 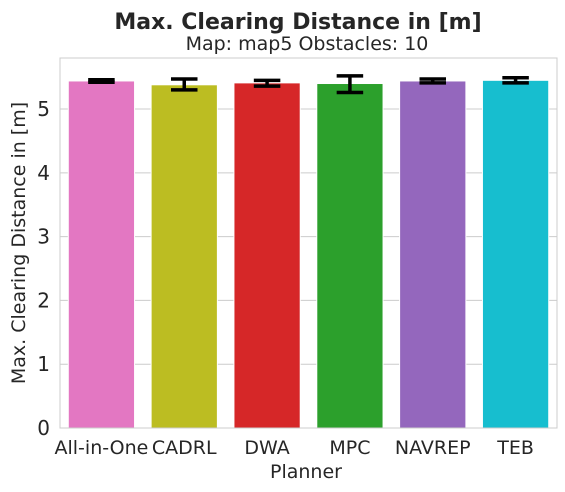 I want to click on y-tick-label: 5, so click(x=43, y=109).